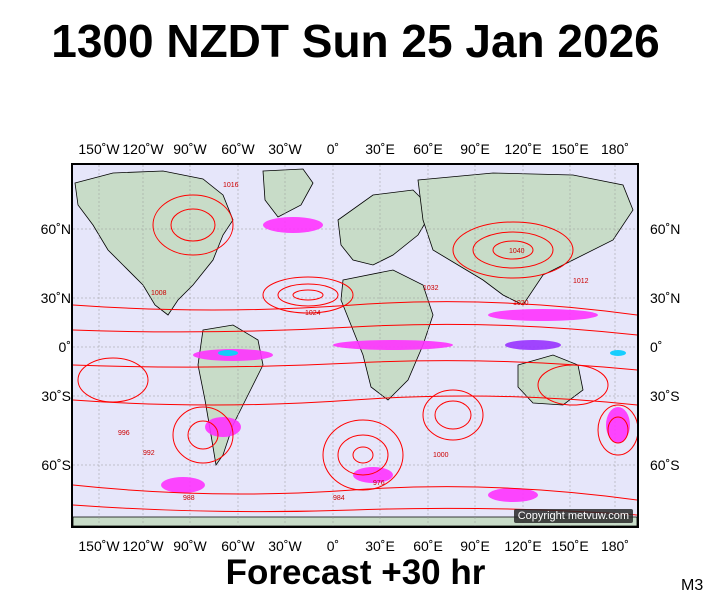  What do you see at coordinates (521, 303) in the screenshot?
I see `isobar-label: 1020` at bounding box center [521, 303].